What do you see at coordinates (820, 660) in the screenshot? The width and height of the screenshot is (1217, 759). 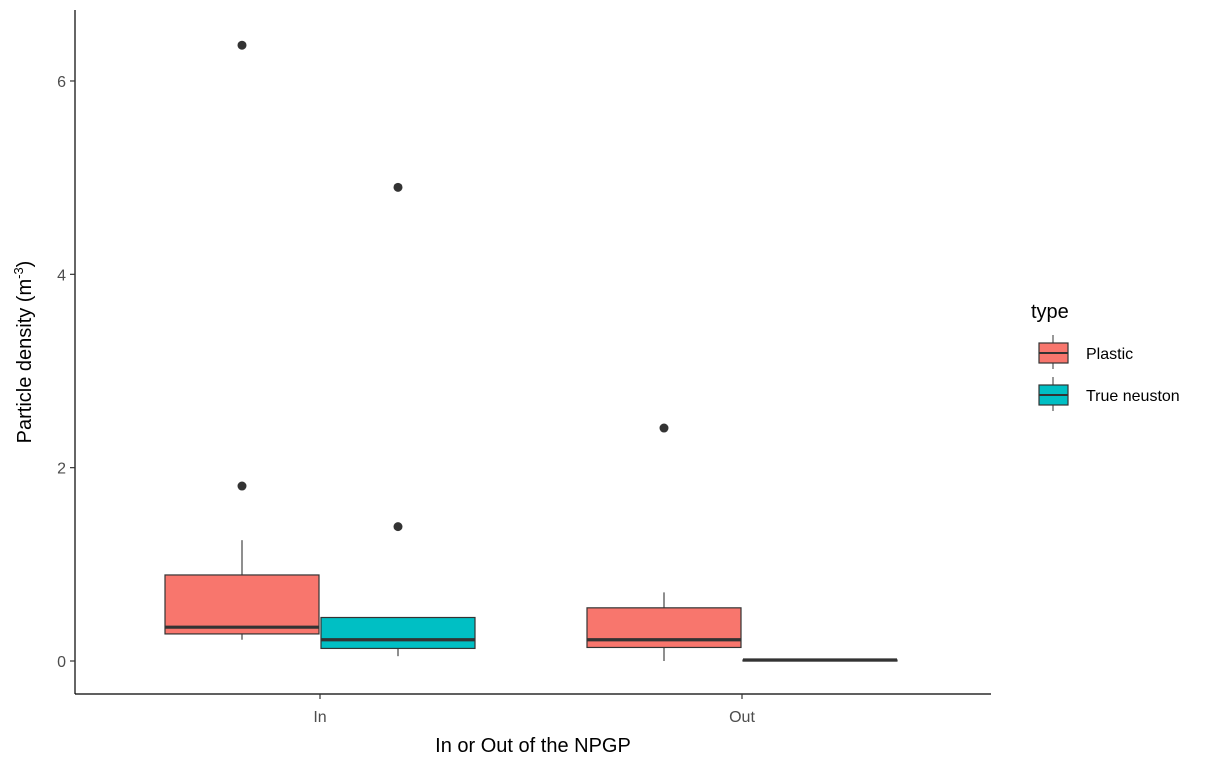 I see `box-true-neuston-out` at bounding box center [820, 660].